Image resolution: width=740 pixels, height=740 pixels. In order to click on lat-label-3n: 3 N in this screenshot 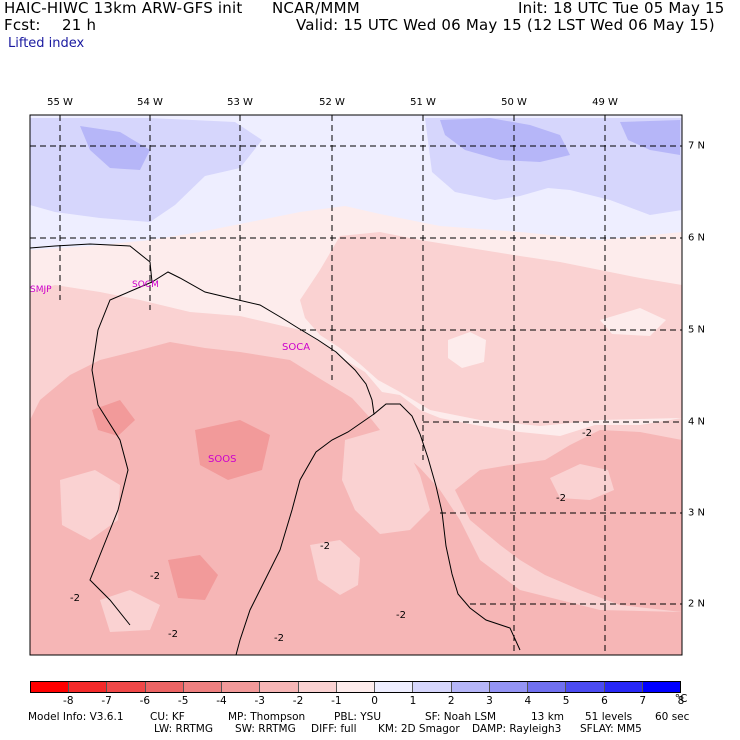, I will do `click(697, 513)`.